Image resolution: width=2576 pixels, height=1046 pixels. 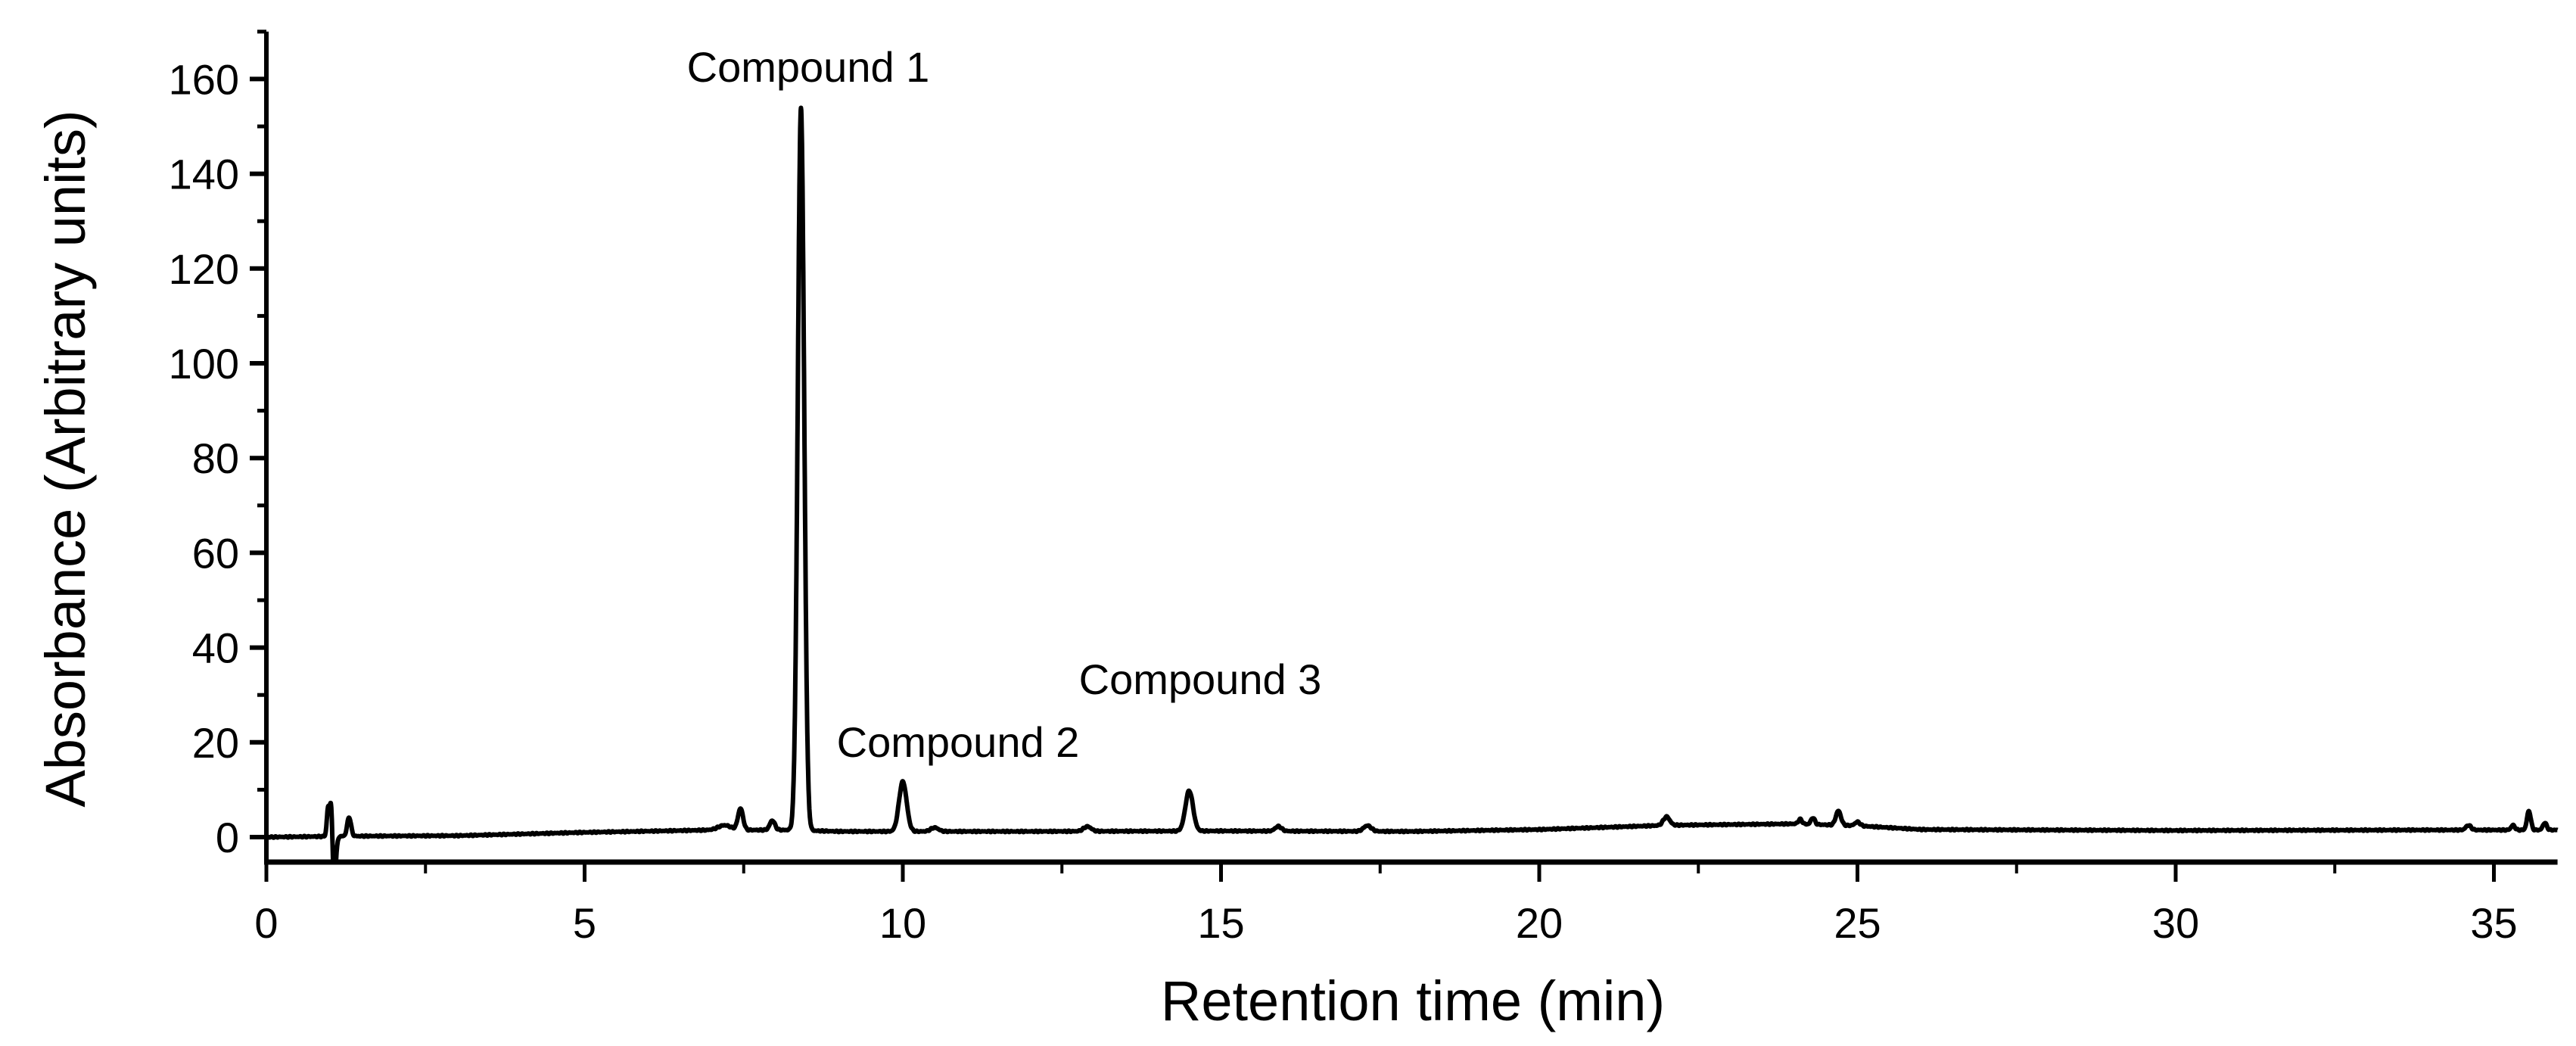 What do you see at coordinates (215, 458) in the screenshot?
I see `y-tick-label: 80` at bounding box center [215, 458].